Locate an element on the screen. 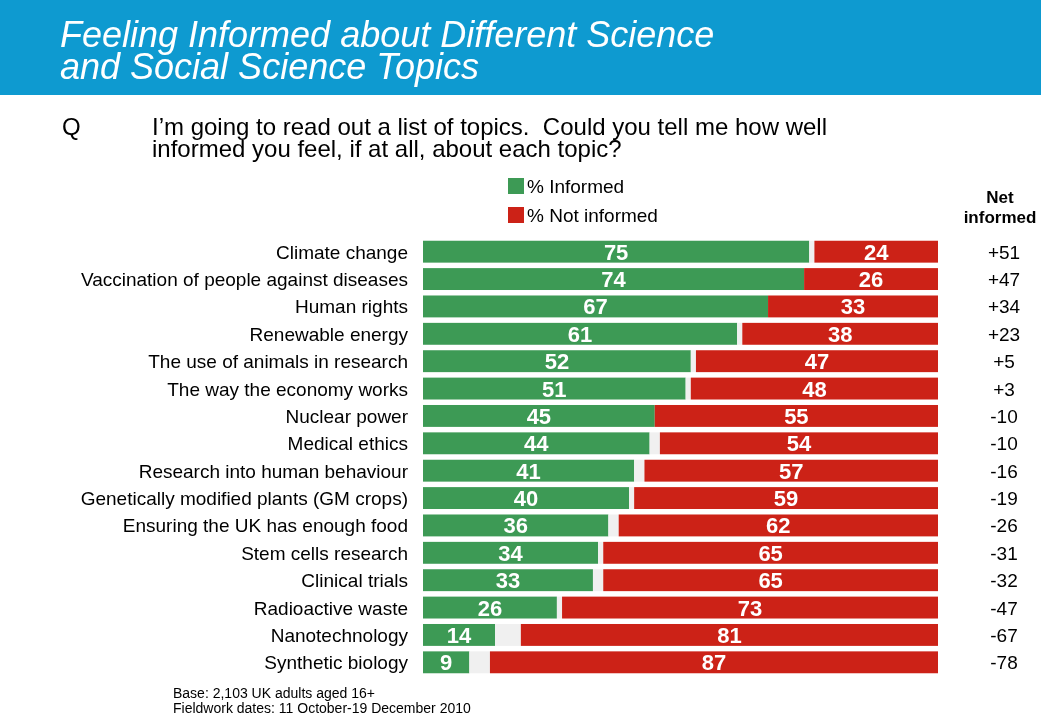 Image resolution: width=1041 pixels, height=727 pixels. data-label: 51 is located at coordinates (554, 389).